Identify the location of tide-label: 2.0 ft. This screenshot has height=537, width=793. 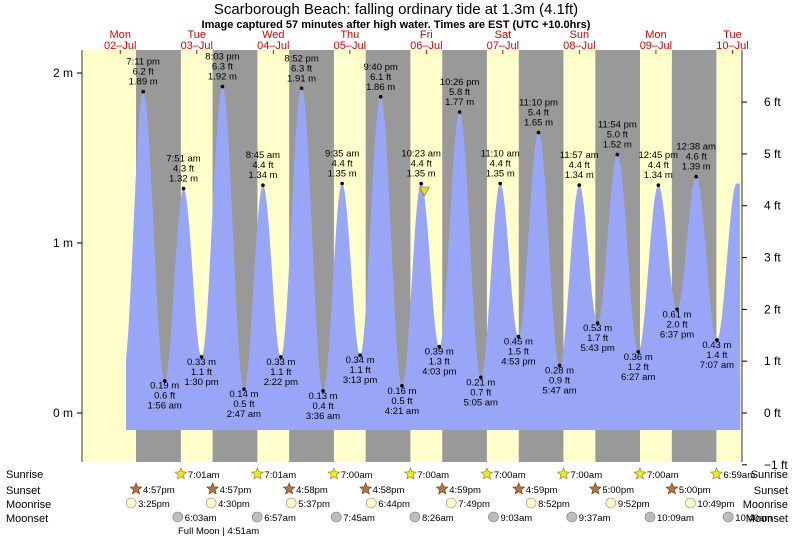
(676, 324).